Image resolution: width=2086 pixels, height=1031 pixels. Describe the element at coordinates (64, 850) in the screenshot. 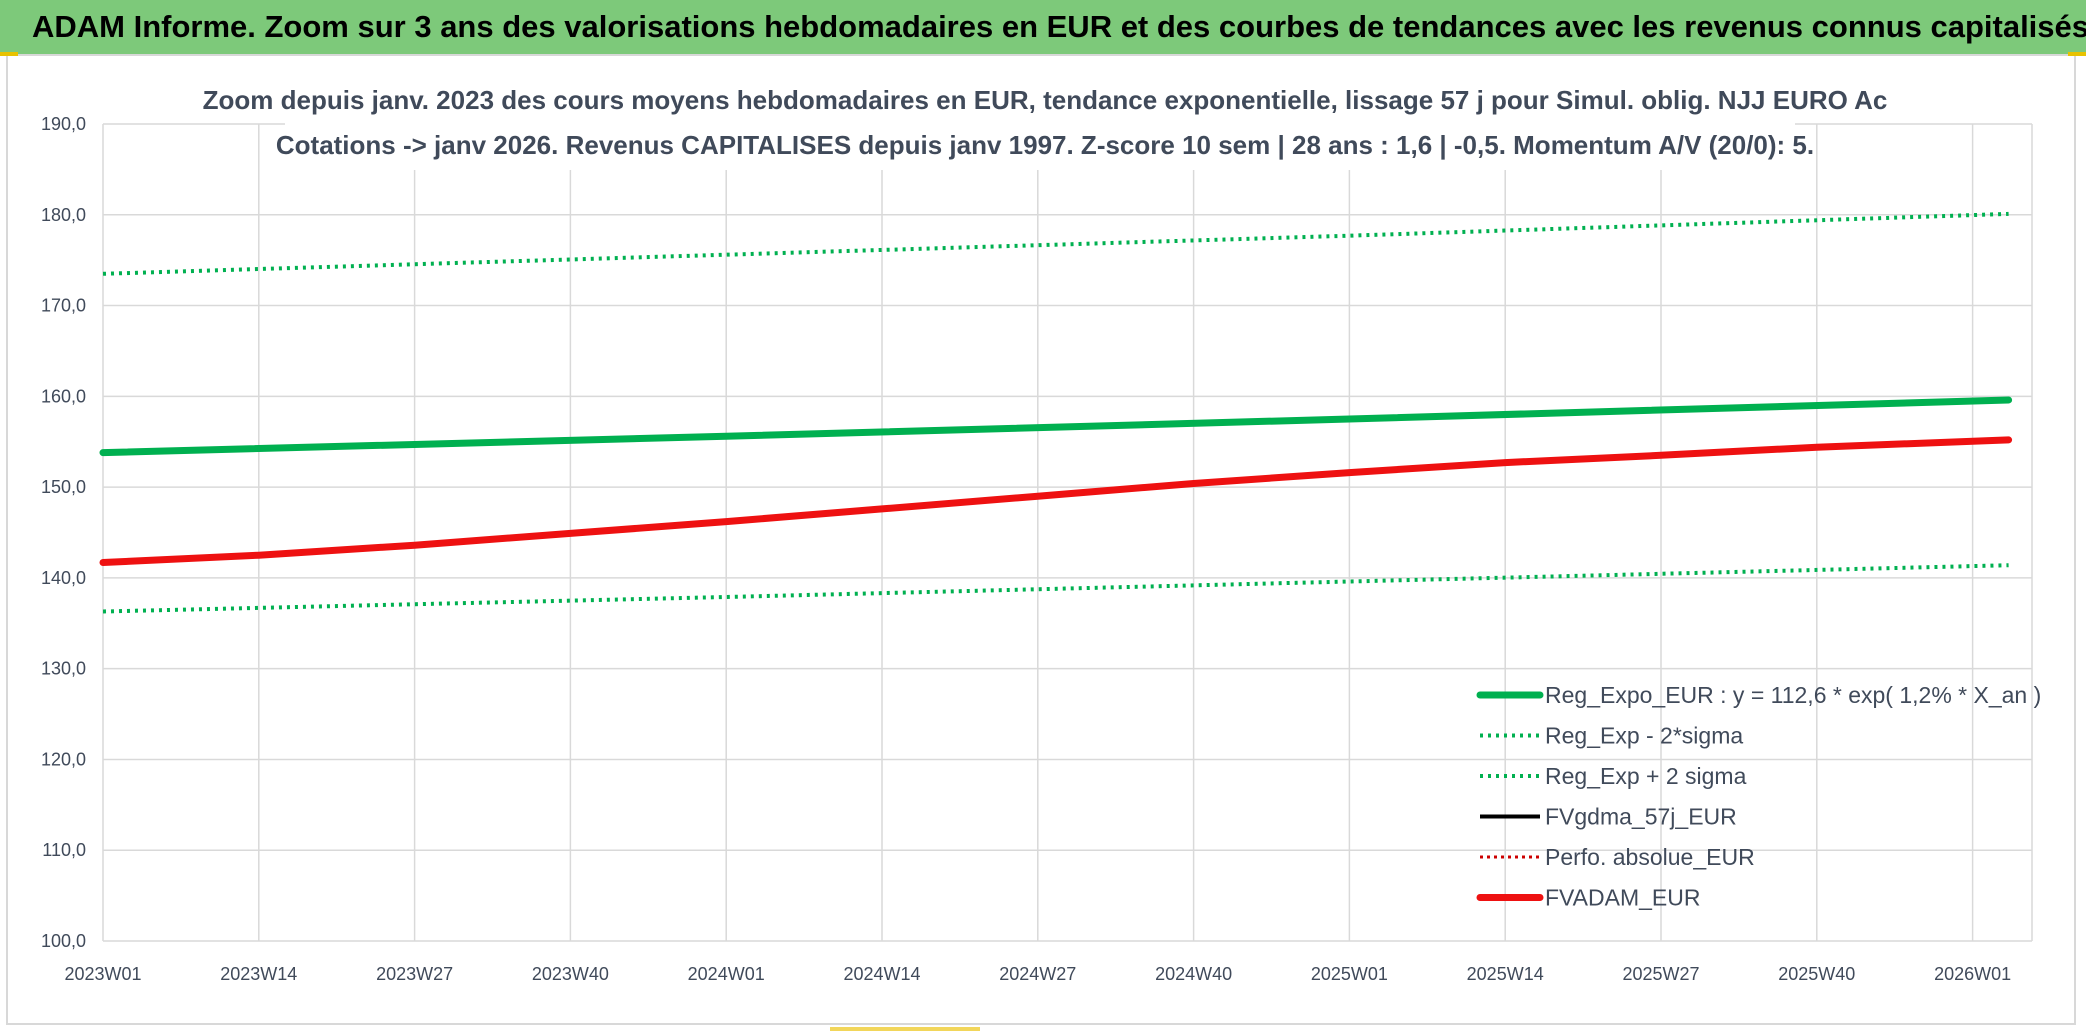

I see `y-tick-label: 110,0` at that location.